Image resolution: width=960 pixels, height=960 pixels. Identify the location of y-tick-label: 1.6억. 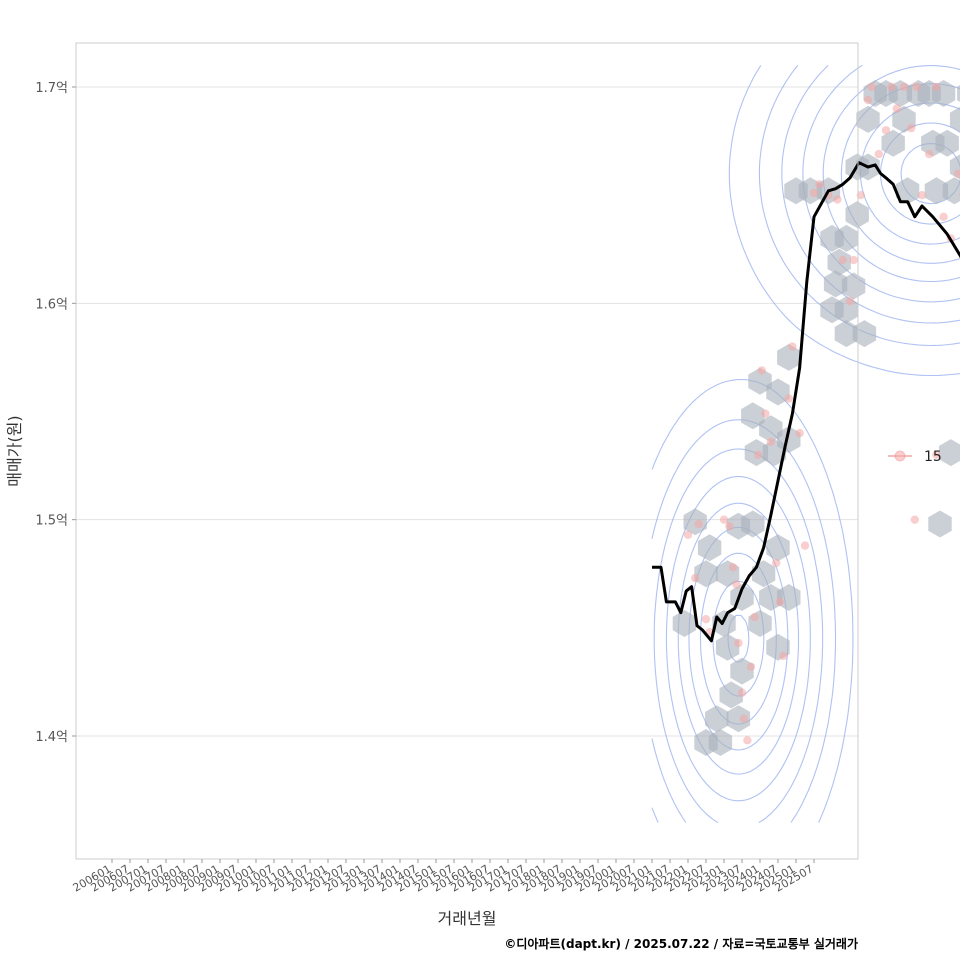
(51, 304).